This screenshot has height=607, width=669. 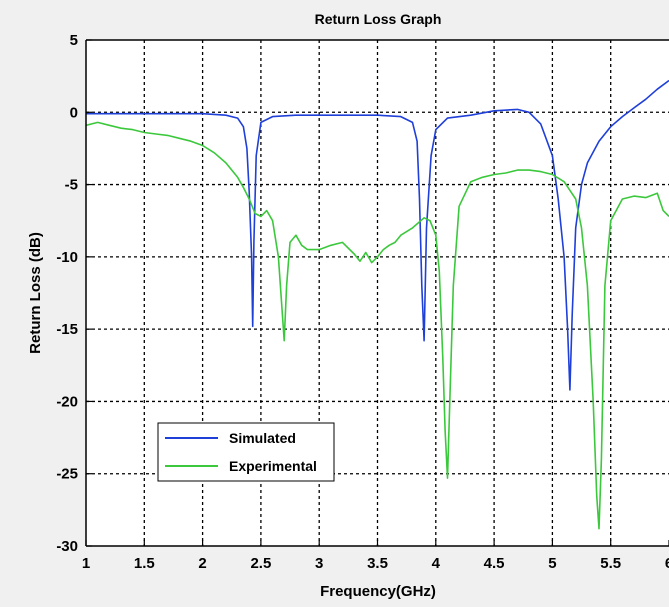 I want to click on y-tick-label: 5, so click(x=74, y=40).